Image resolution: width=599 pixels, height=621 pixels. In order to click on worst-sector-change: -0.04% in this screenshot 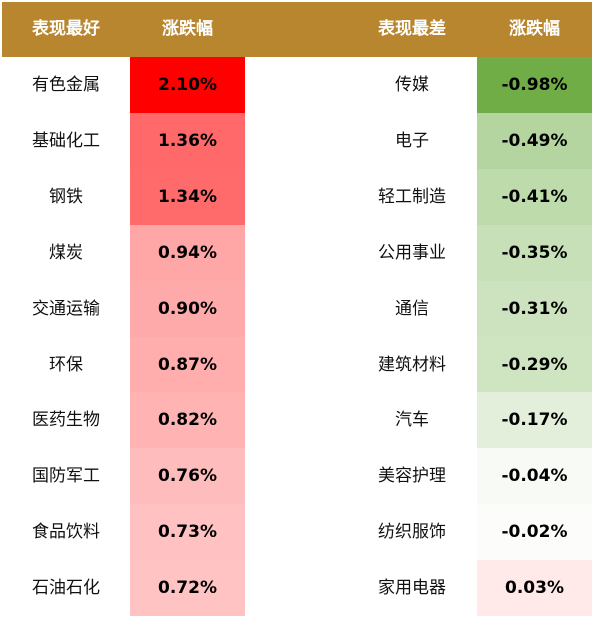, I will do `click(534, 476)`.